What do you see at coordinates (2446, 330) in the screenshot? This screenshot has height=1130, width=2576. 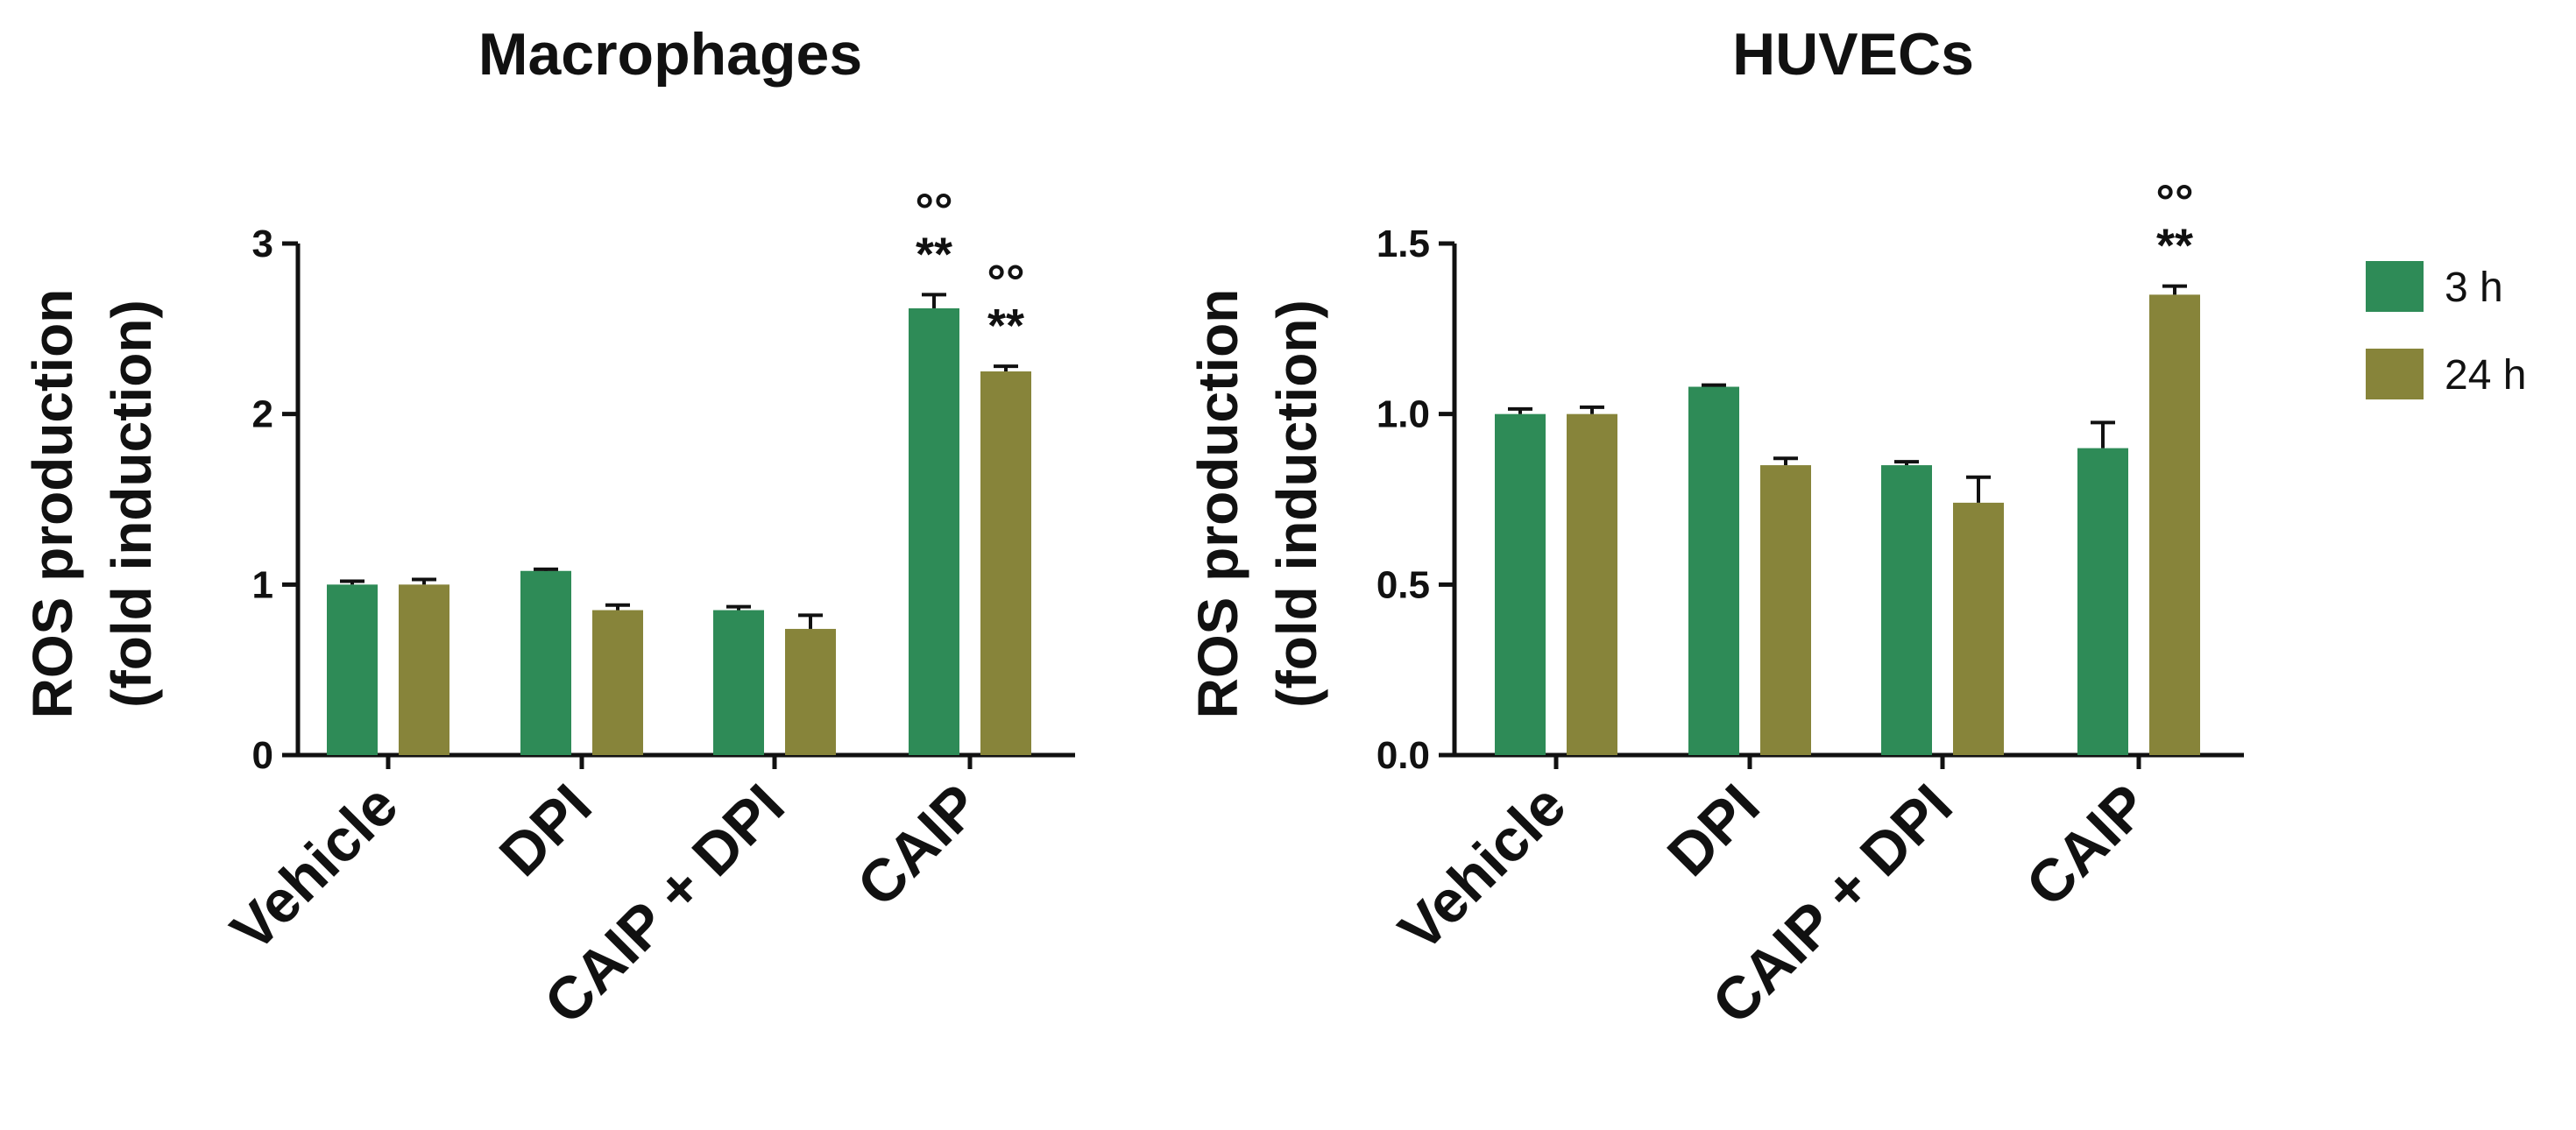 I see `legend: 3 h 24 h` at bounding box center [2446, 330].